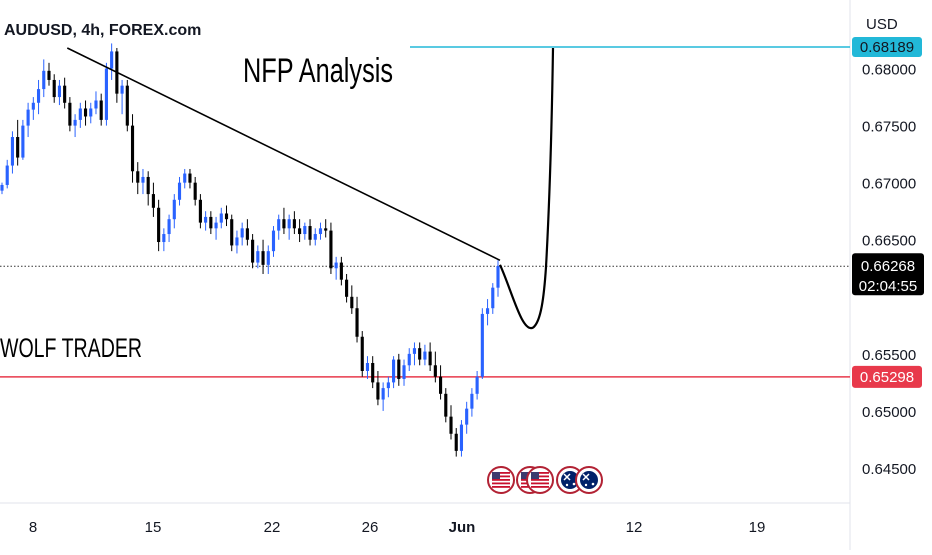 The image size is (932, 555). Describe the element at coordinates (318, 71) in the screenshot. I see `nfp-annotation: NFP Analysis` at that location.